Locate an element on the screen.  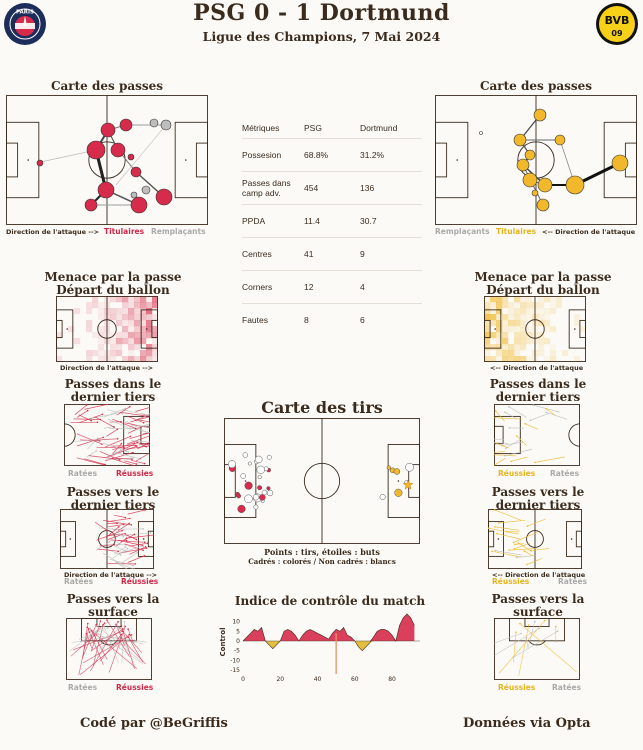
box-pass-arrow is located at coordinates (128, 639).